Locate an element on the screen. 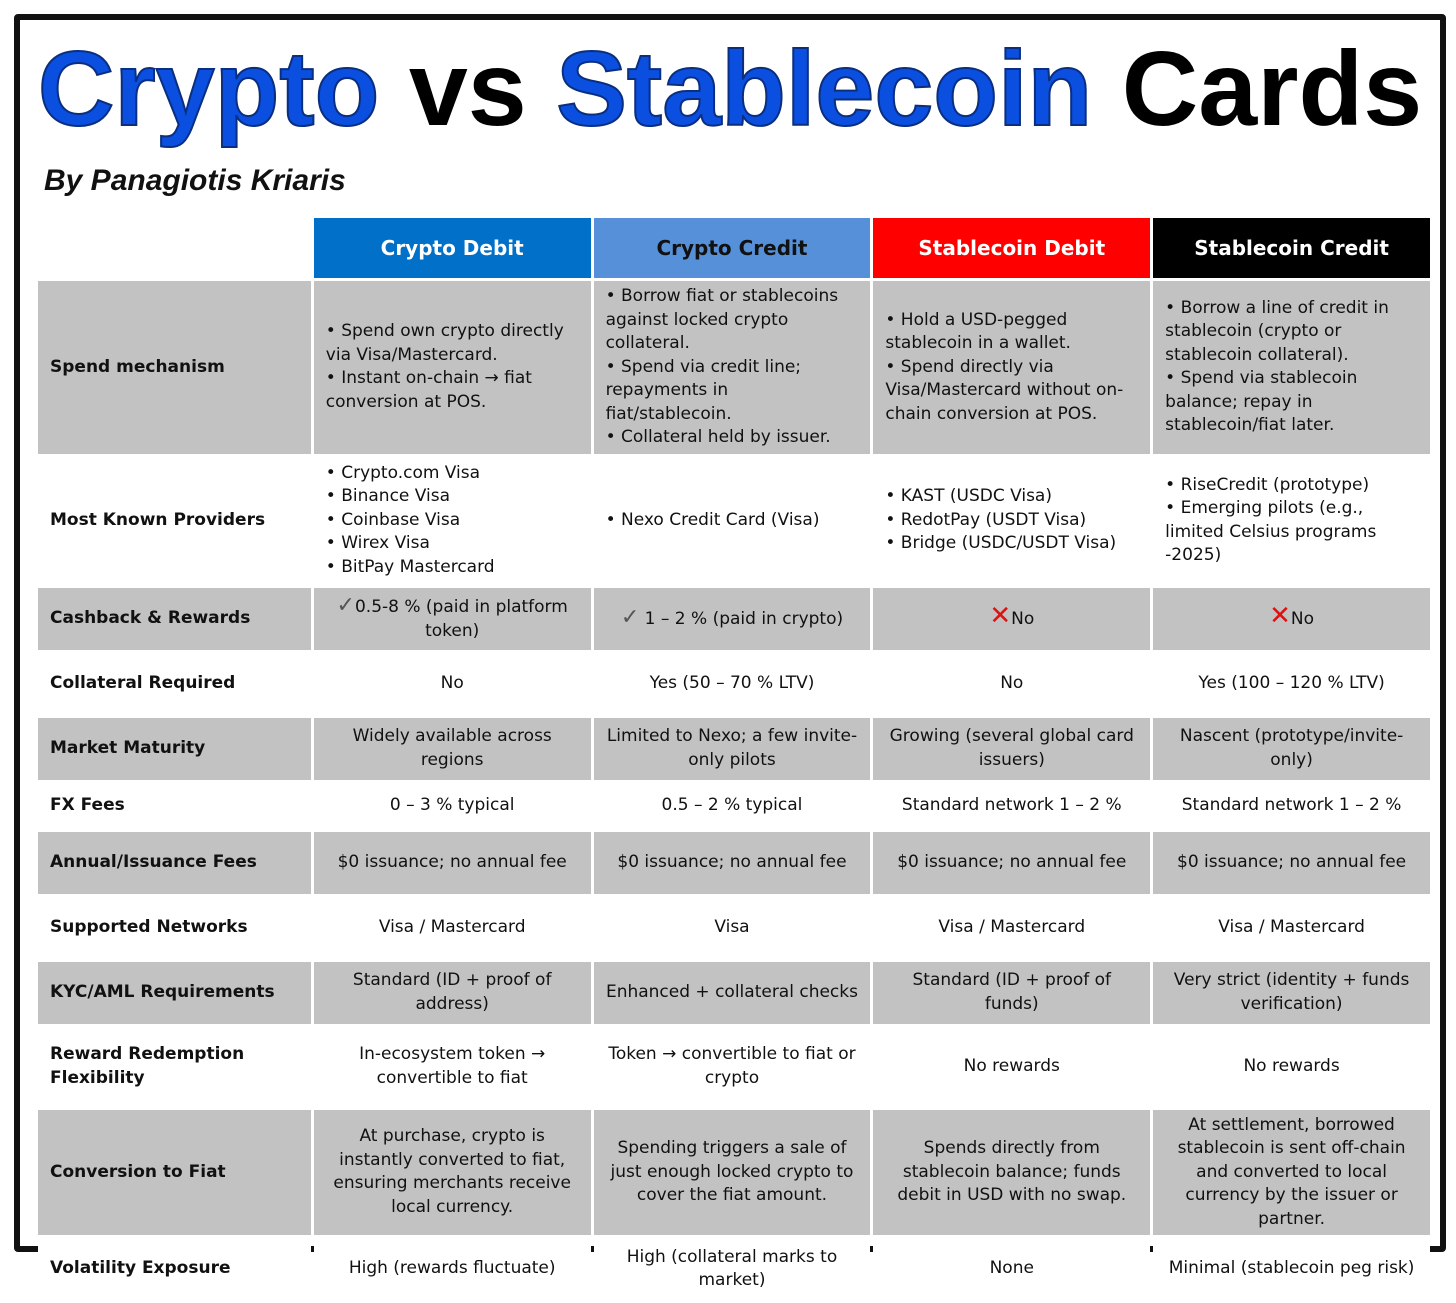  table-cell: ✓ 1 – 2 % (paid in crypto) is located at coordinates (732, 618).